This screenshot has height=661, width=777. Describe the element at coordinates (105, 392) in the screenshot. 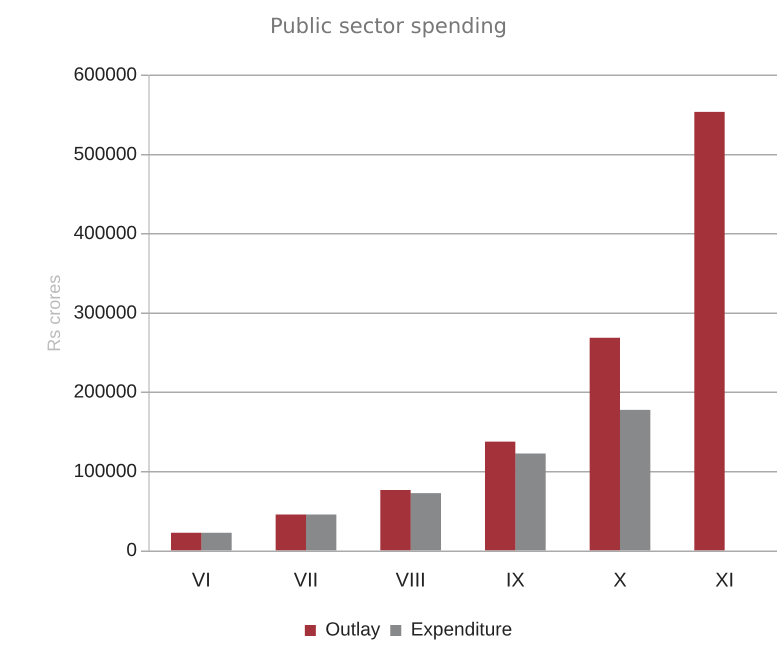

I see `y-tick-label: 200000` at that location.